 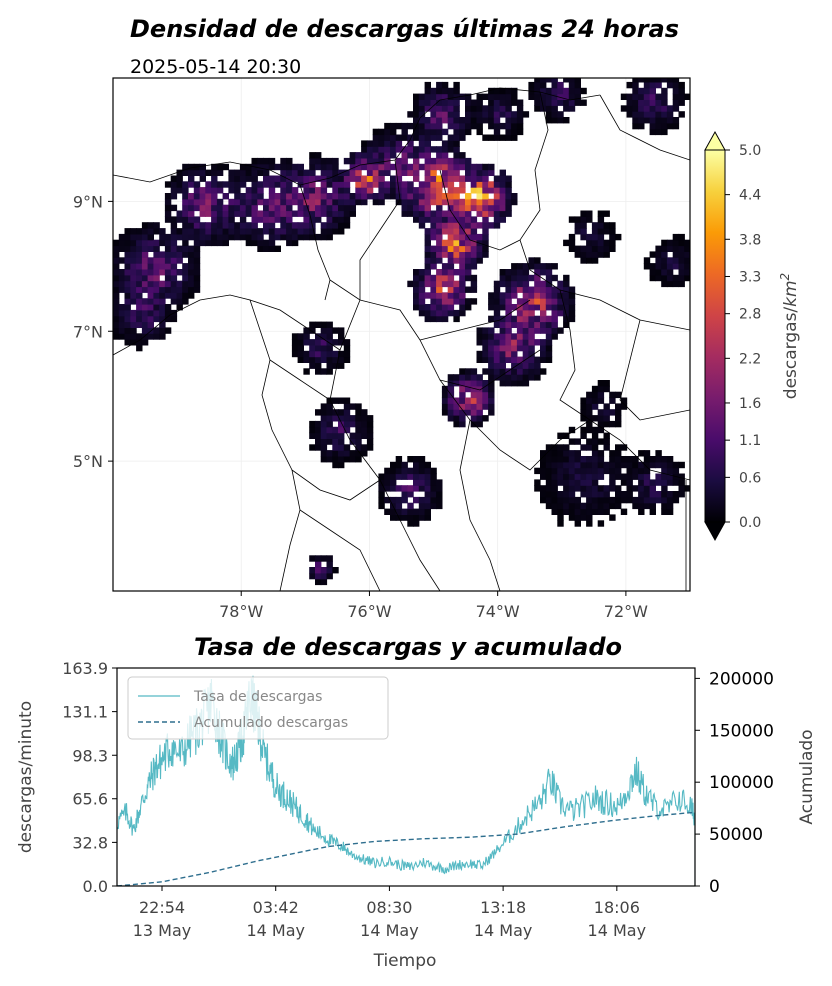 I want to click on x-tick-time: 08:30, so click(x=389, y=907).